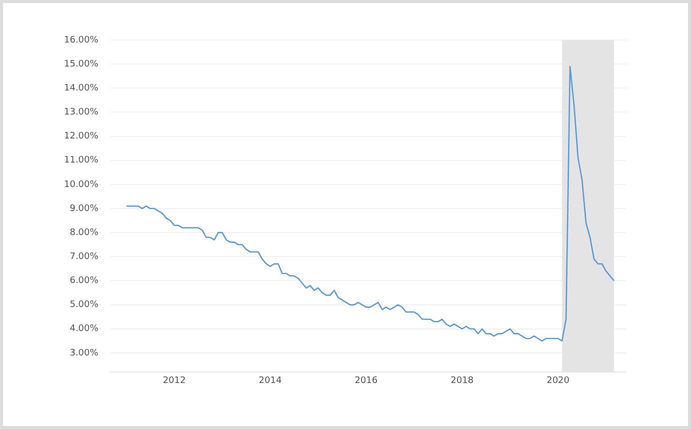 The image size is (691, 429). I want to click on y-tick-label: 5.00%, so click(84, 305).